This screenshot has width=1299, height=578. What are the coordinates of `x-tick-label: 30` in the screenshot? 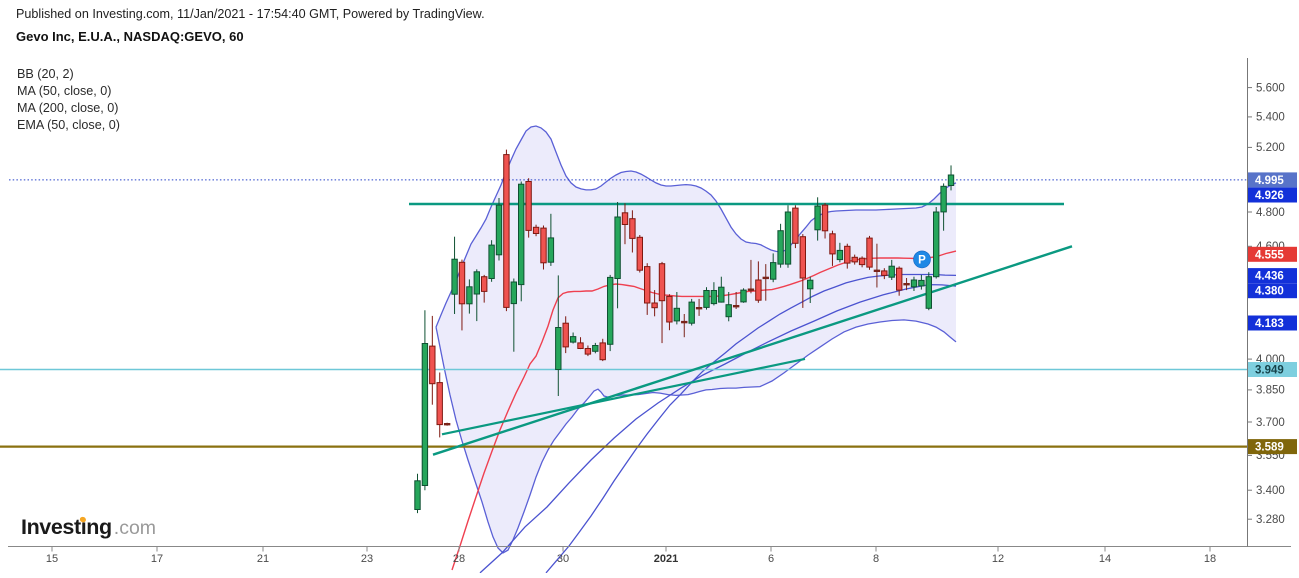 It's located at (563, 559).